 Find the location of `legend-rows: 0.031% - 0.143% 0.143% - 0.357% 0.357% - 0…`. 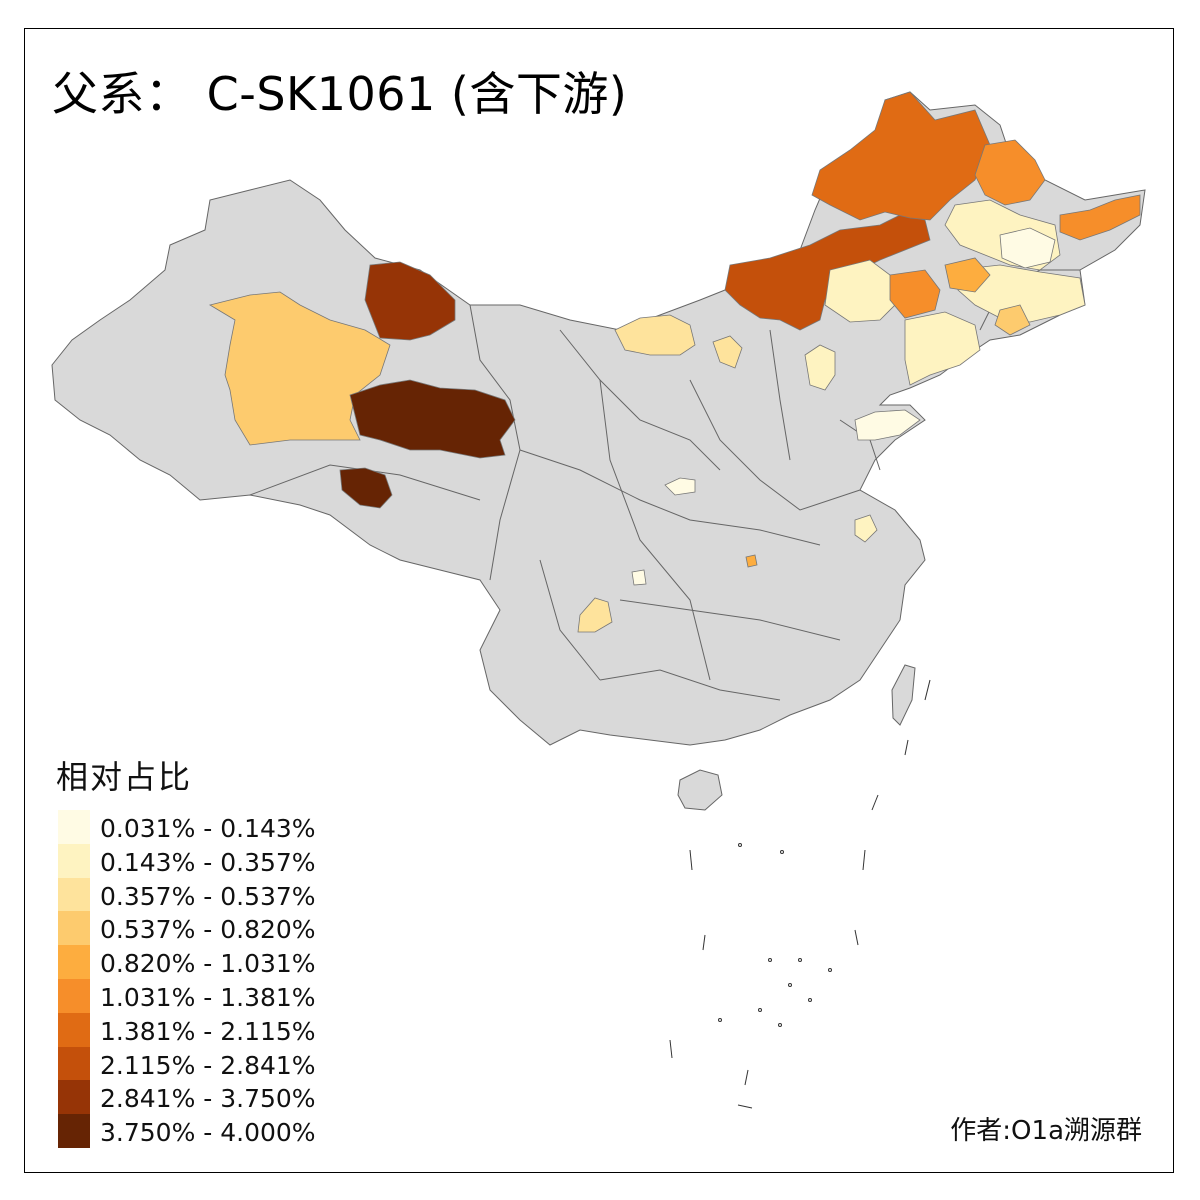

legend-rows: 0.031% - 0.143% 0.143% - 0.357% 0.357% - 0… is located at coordinates (186, 979).